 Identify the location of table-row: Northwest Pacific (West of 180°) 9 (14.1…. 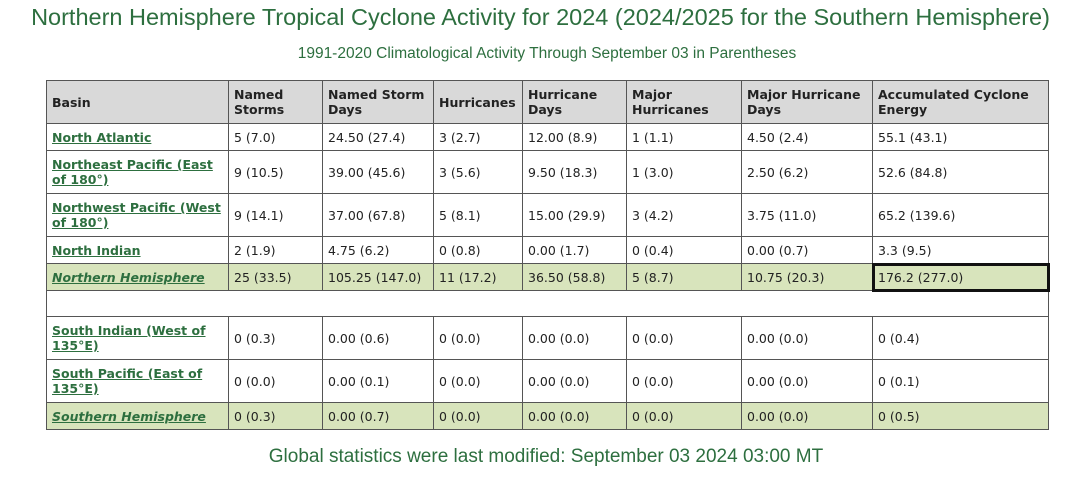
(547, 215).